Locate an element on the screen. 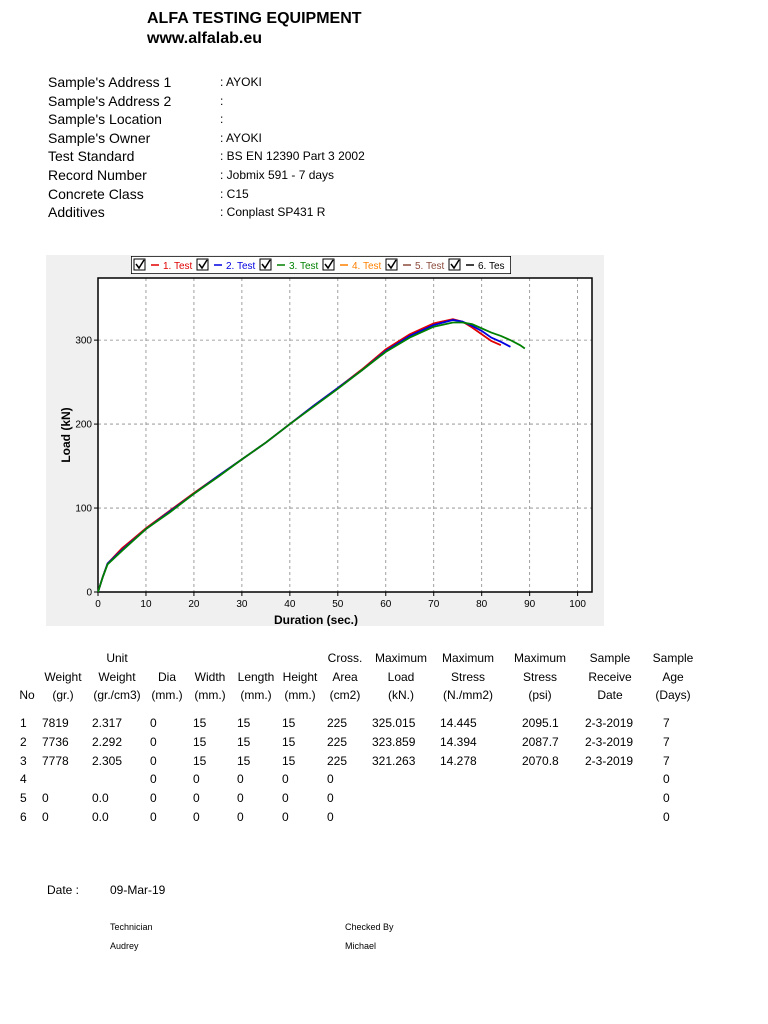 The width and height of the screenshot is (768, 1024). date-label: Date : is located at coordinates (63, 890).